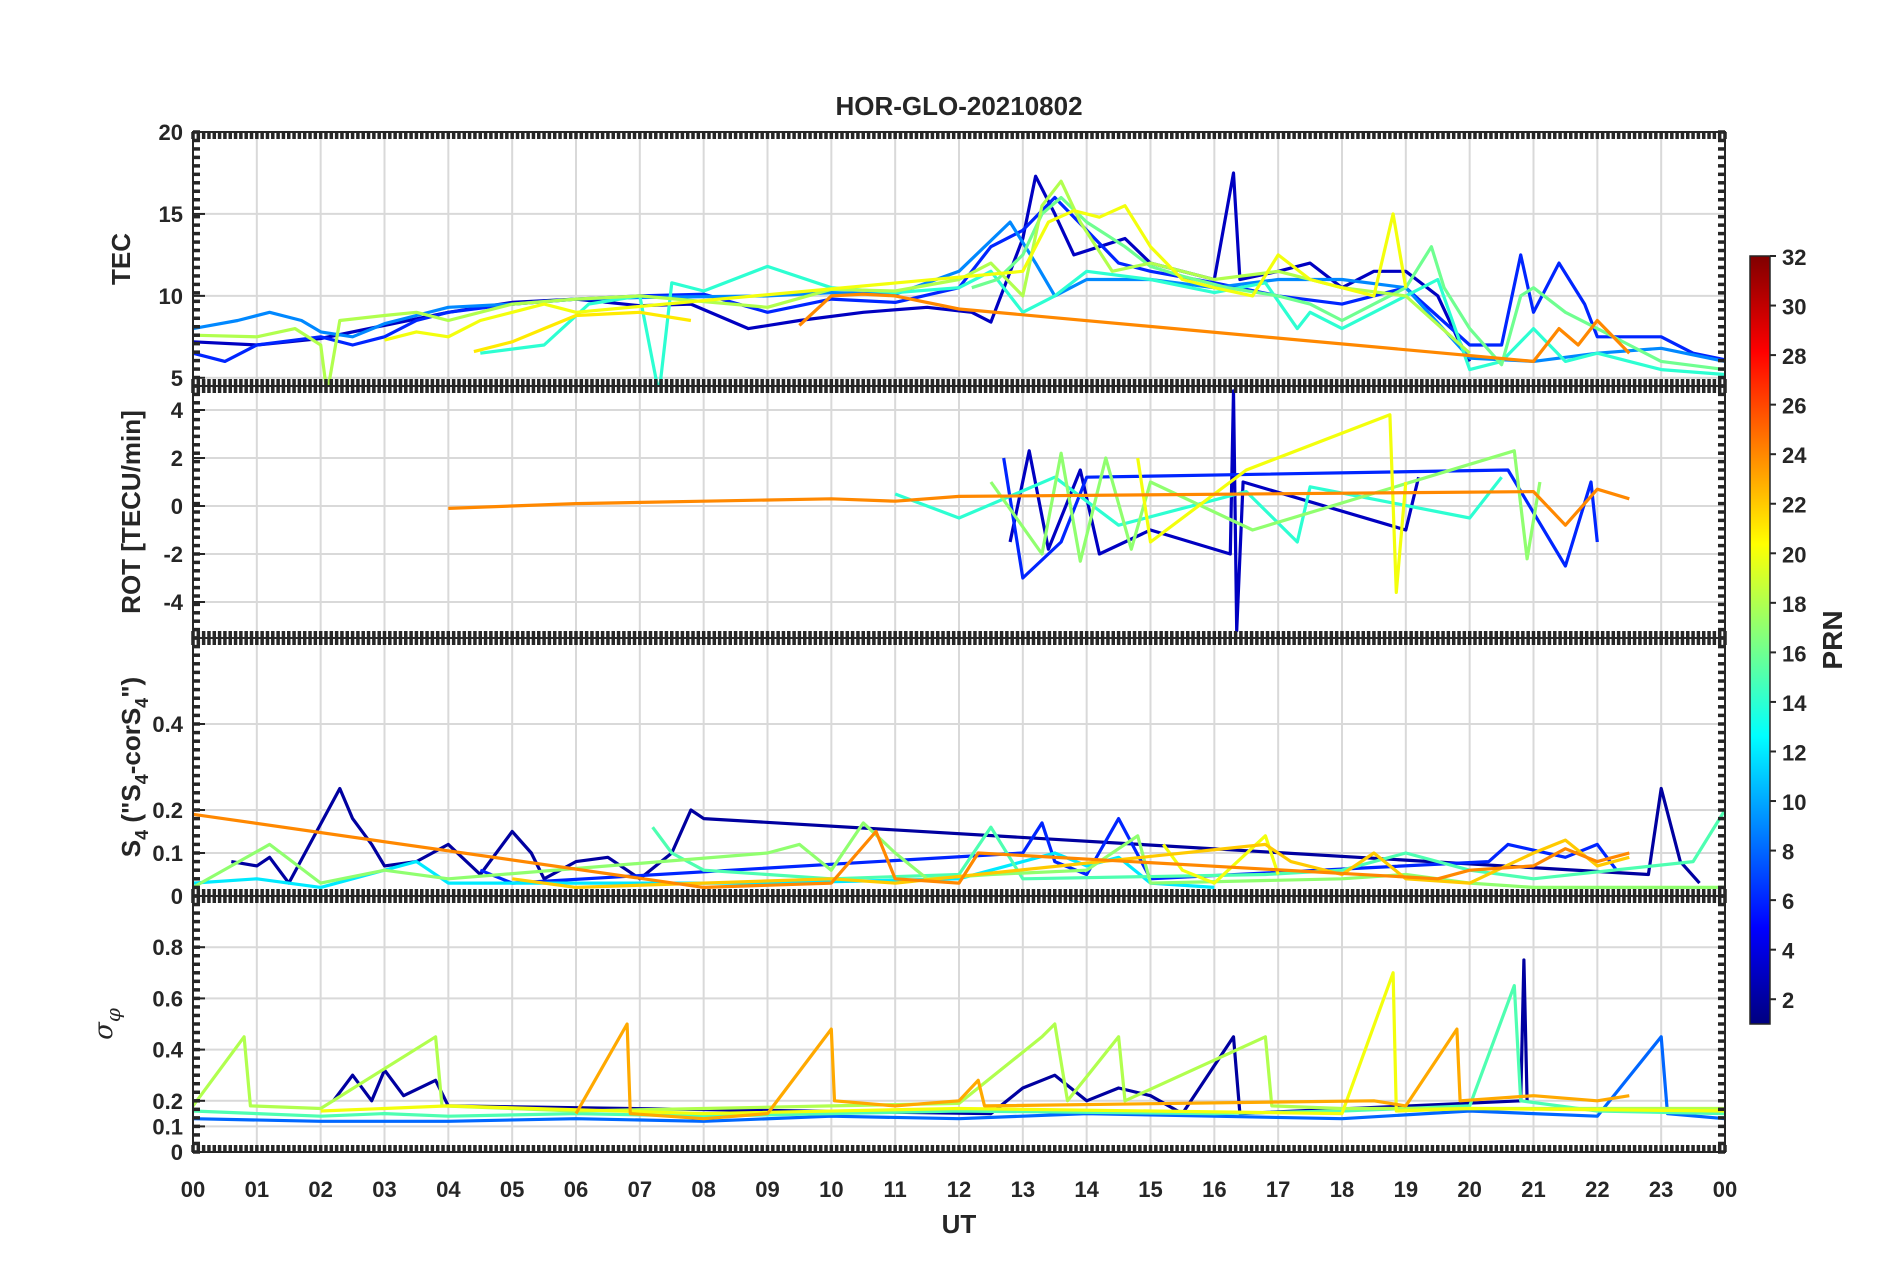 This screenshot has width=1902, height=1272. I want to click on x-tick-label: 03, so click(384, 1189).